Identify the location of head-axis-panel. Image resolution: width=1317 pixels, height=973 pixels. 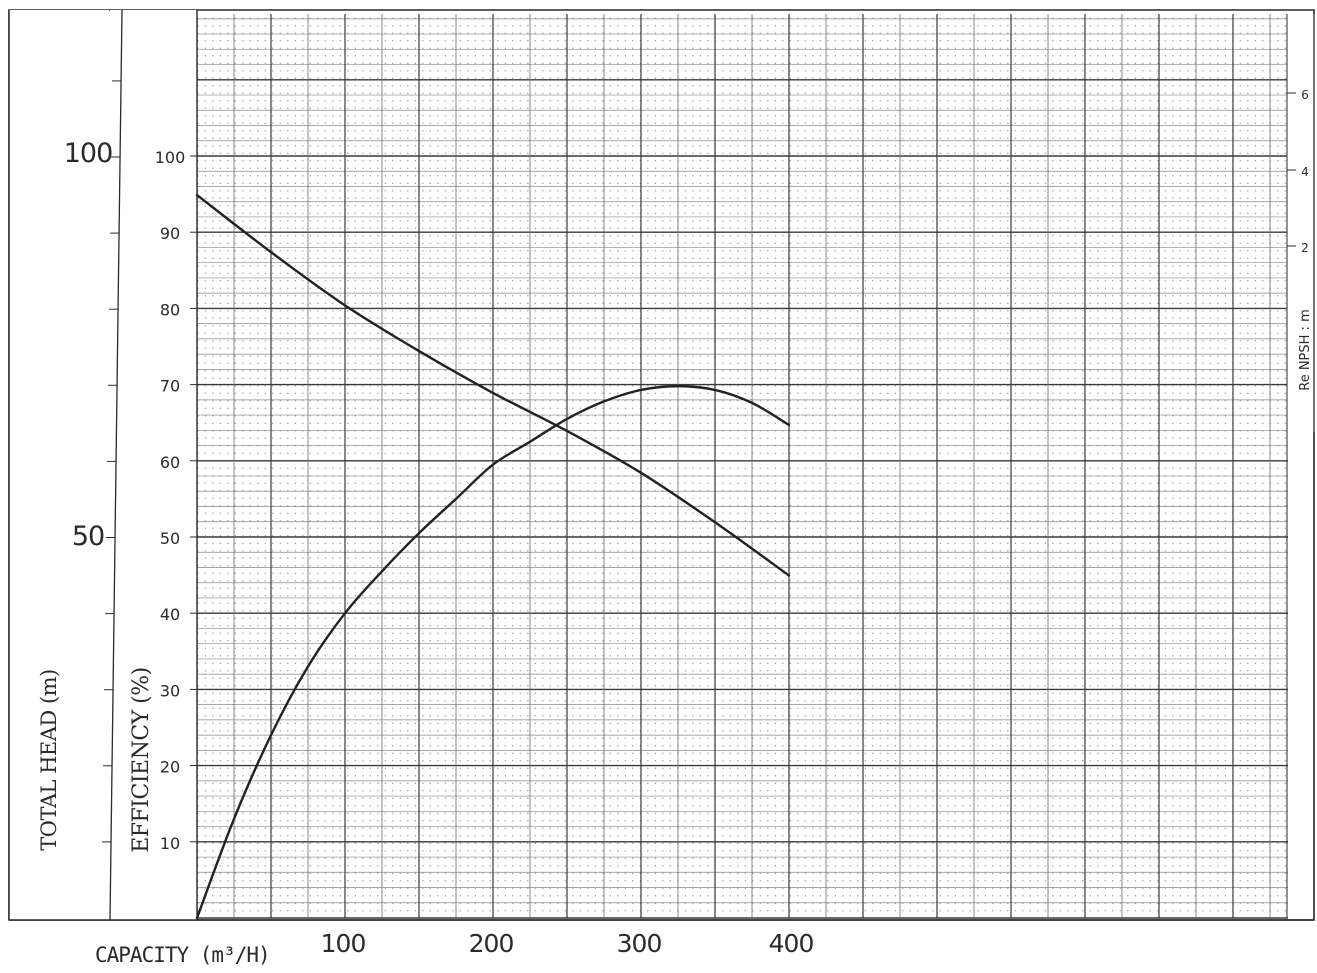
(59, 465).